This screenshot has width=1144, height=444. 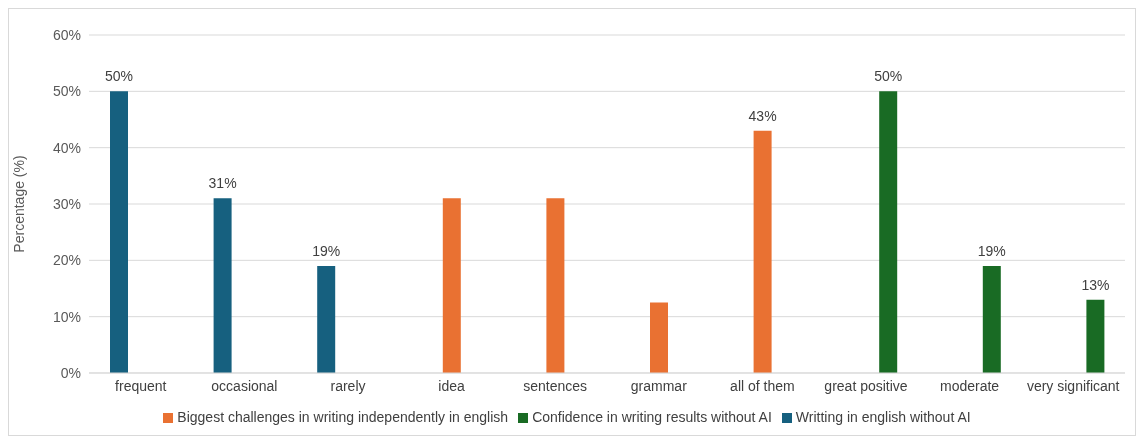 What do you see at coordinates (66, 91) in the screenshot?
I see `y-tick-label: 50%` at bounding box center [66, 91].